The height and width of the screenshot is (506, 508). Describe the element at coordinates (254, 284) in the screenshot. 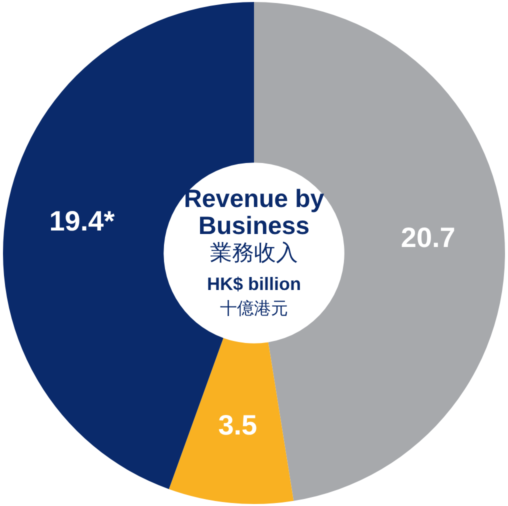

I see `text: HK$ billion` at that location.